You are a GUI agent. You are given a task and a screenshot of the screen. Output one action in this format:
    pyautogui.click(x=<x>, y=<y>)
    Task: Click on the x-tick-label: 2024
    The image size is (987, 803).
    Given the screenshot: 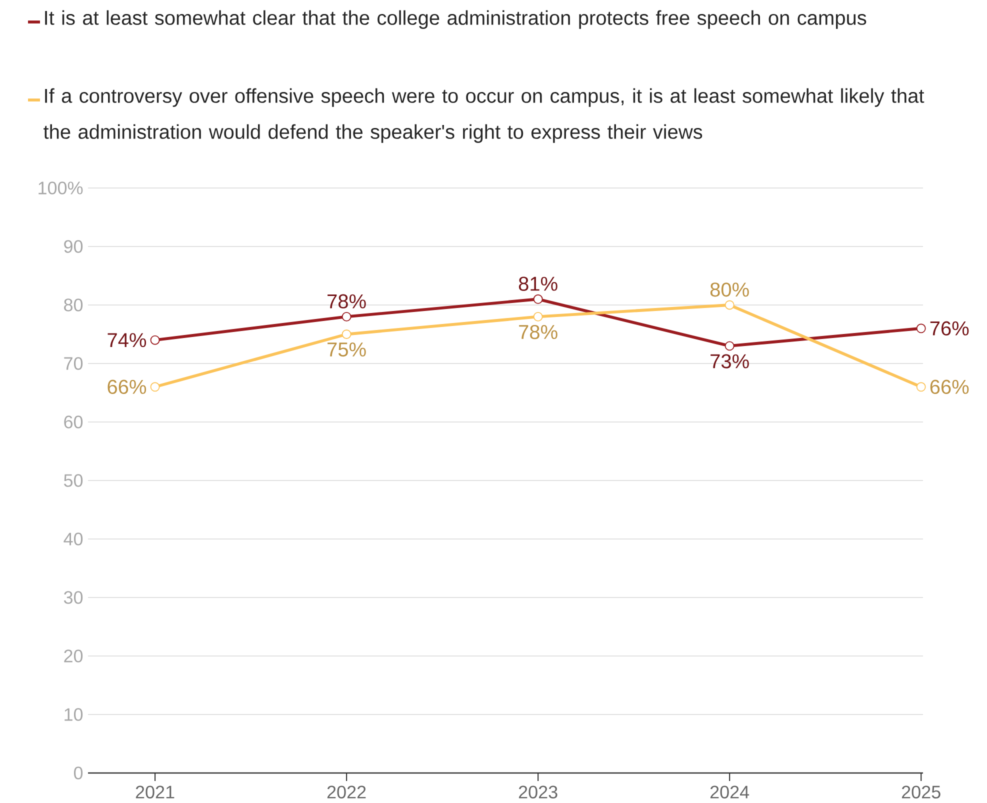 What is the action you would take?
    pyautogui.click(x=730, y=792)
    